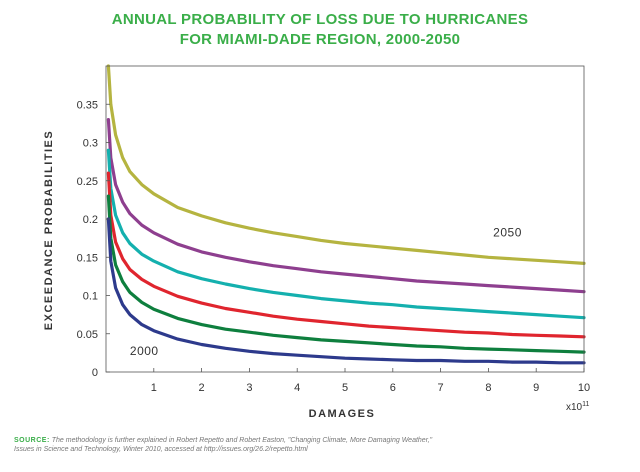  I want to click on y-tick-label: 0.3, so click(90, 144).